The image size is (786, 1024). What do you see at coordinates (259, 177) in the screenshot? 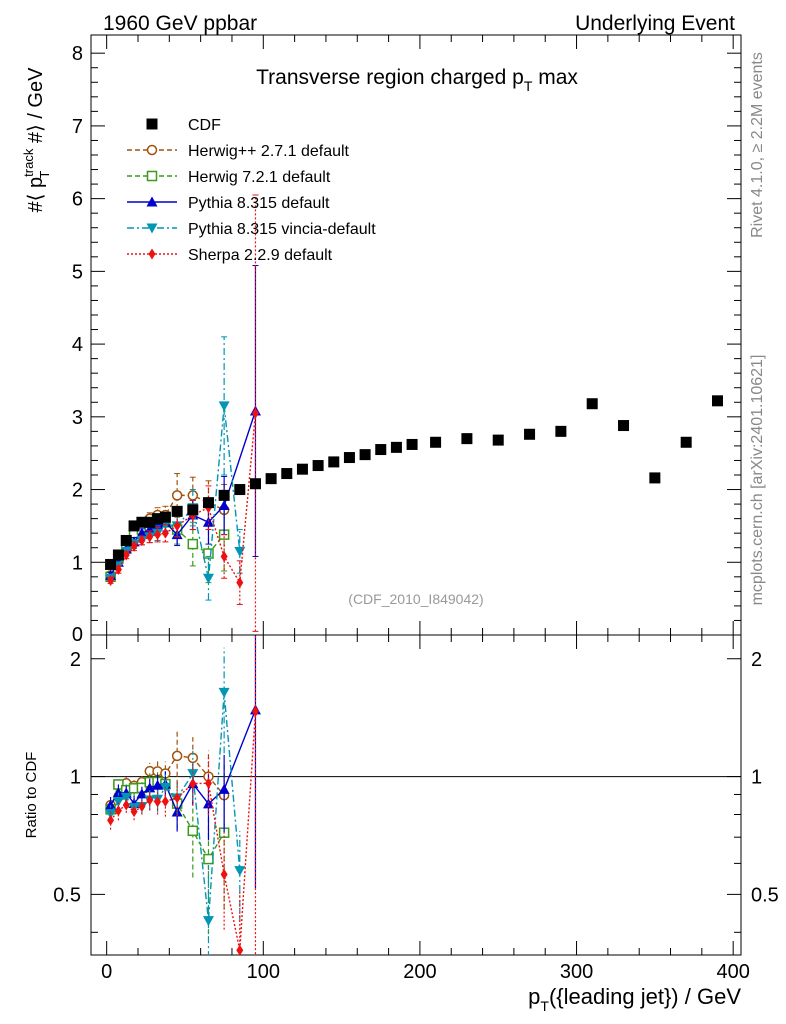
I see `legend-label: Herwig 7.2.1 default` at bounding box center [259, 177].